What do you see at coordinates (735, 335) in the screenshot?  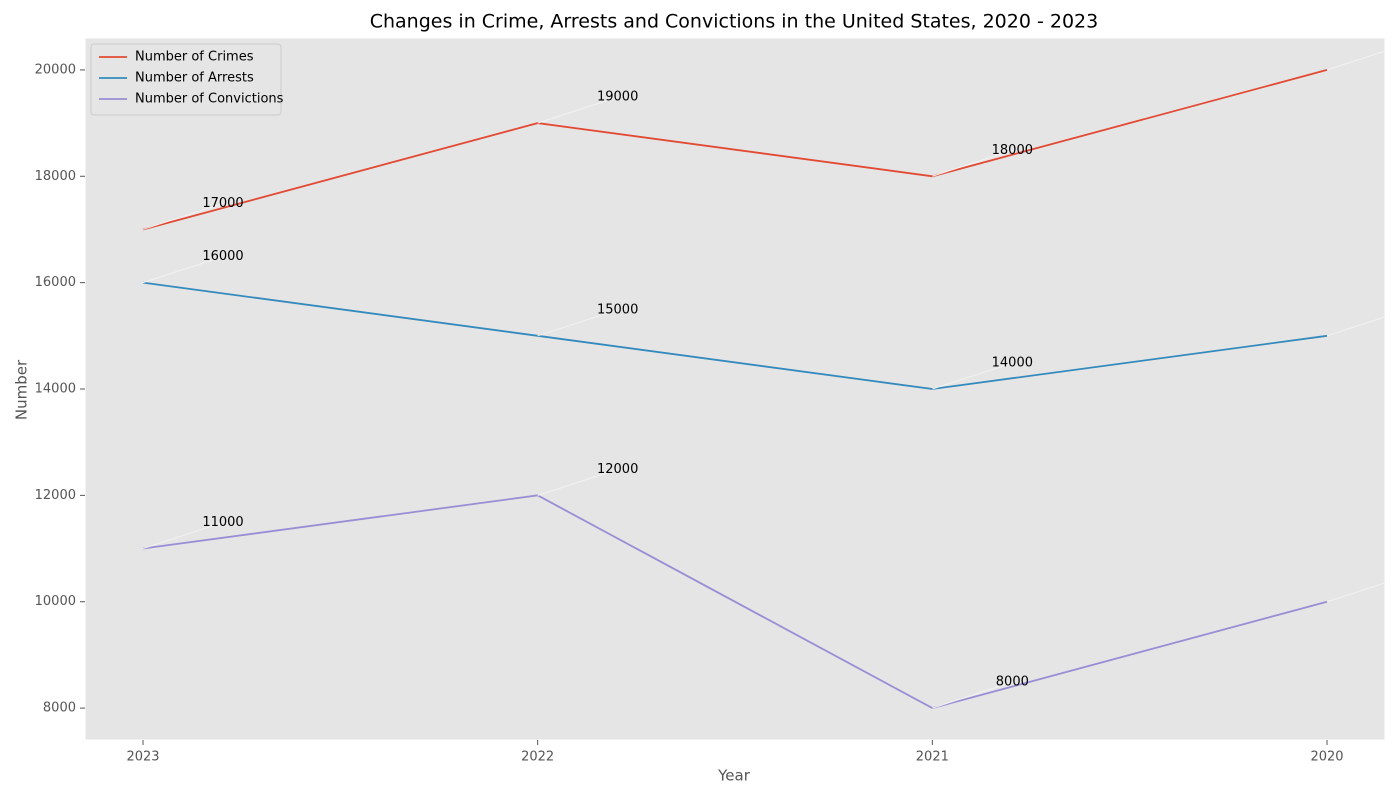 I see `series-line` at bounding box center [735, 335].